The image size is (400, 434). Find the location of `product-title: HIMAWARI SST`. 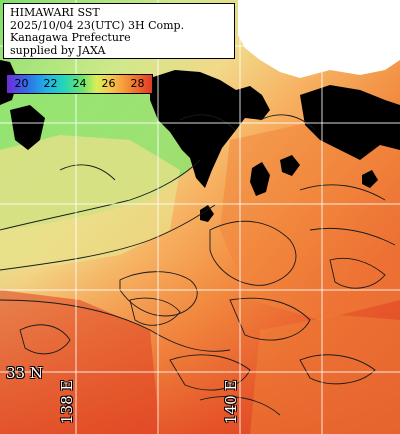

product-title: HIMAWARI SST is located at coordinates (55, 12).